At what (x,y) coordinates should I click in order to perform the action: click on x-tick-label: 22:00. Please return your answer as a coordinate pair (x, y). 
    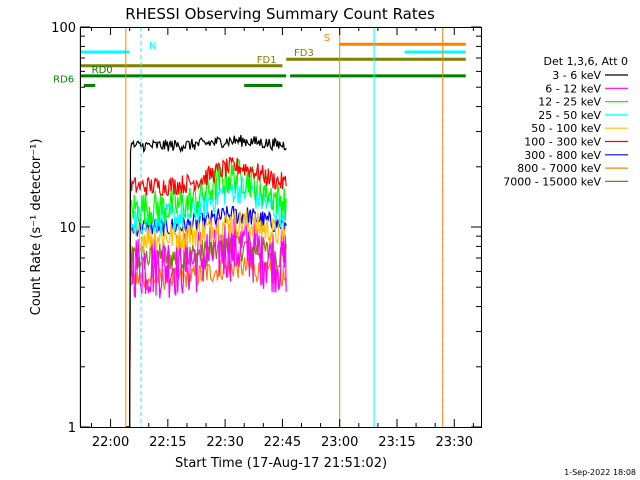
    Looking at the image, I should click on (110, 442).